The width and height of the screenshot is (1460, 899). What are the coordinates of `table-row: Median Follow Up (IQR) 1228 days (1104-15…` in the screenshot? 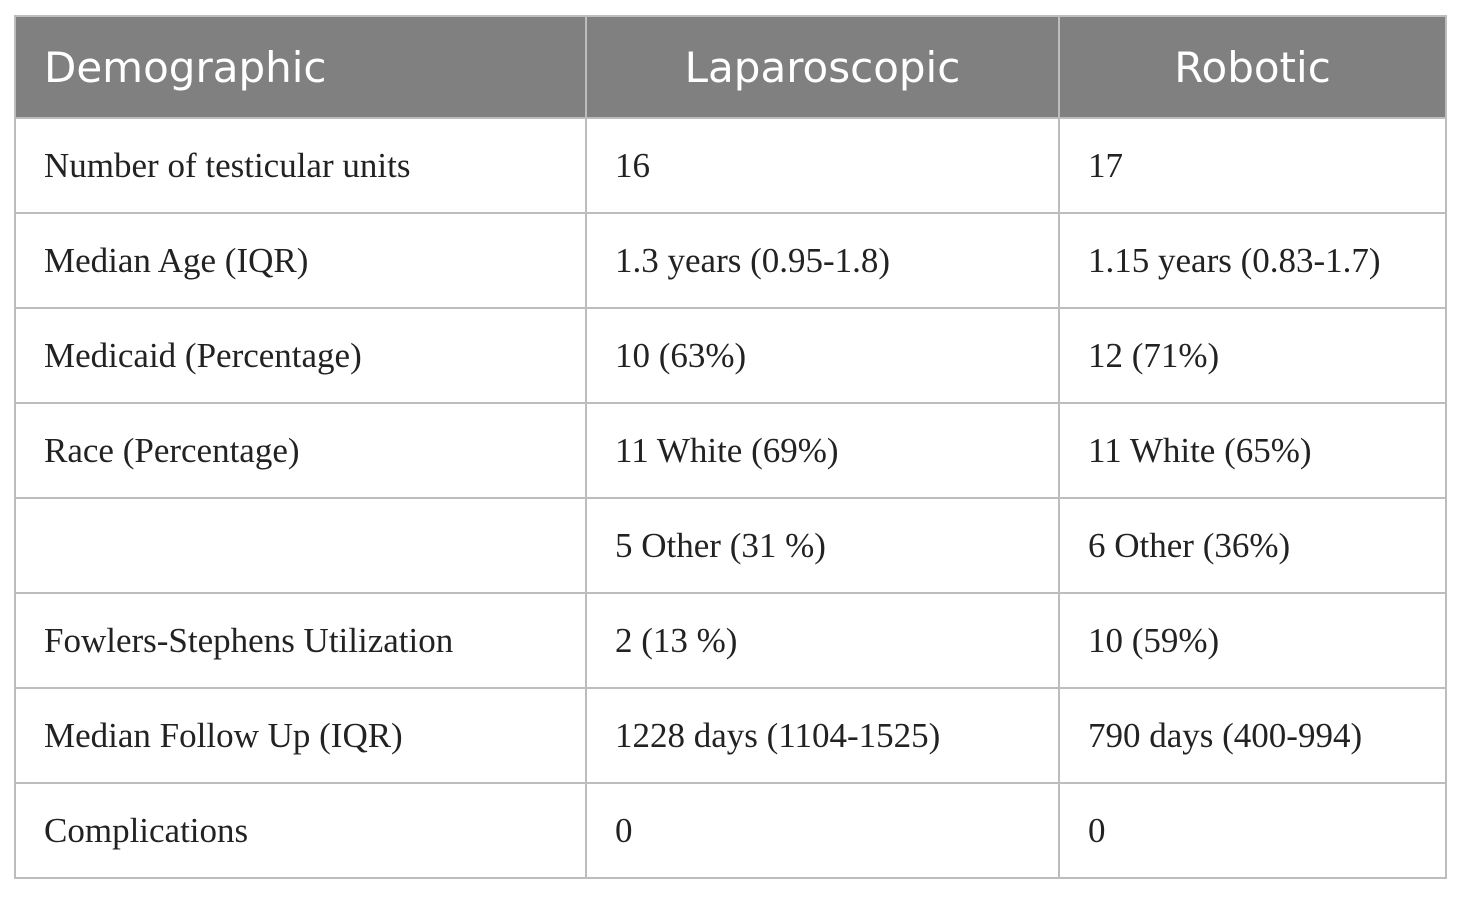 It's located at (730, 735).